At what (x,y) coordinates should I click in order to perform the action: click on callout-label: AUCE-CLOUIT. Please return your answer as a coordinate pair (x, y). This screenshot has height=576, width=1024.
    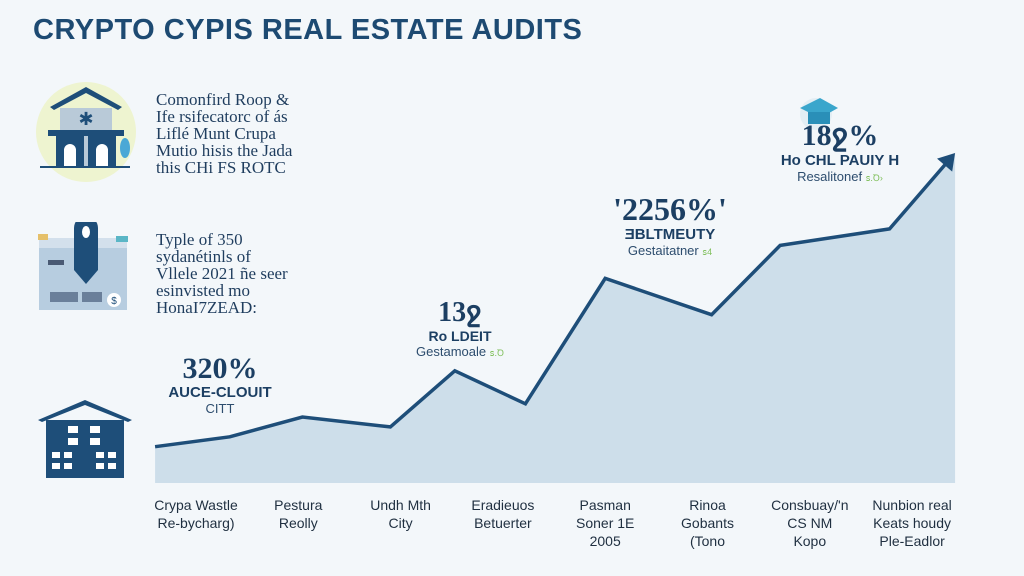
    Looking at the image, I should click on (220, 392).